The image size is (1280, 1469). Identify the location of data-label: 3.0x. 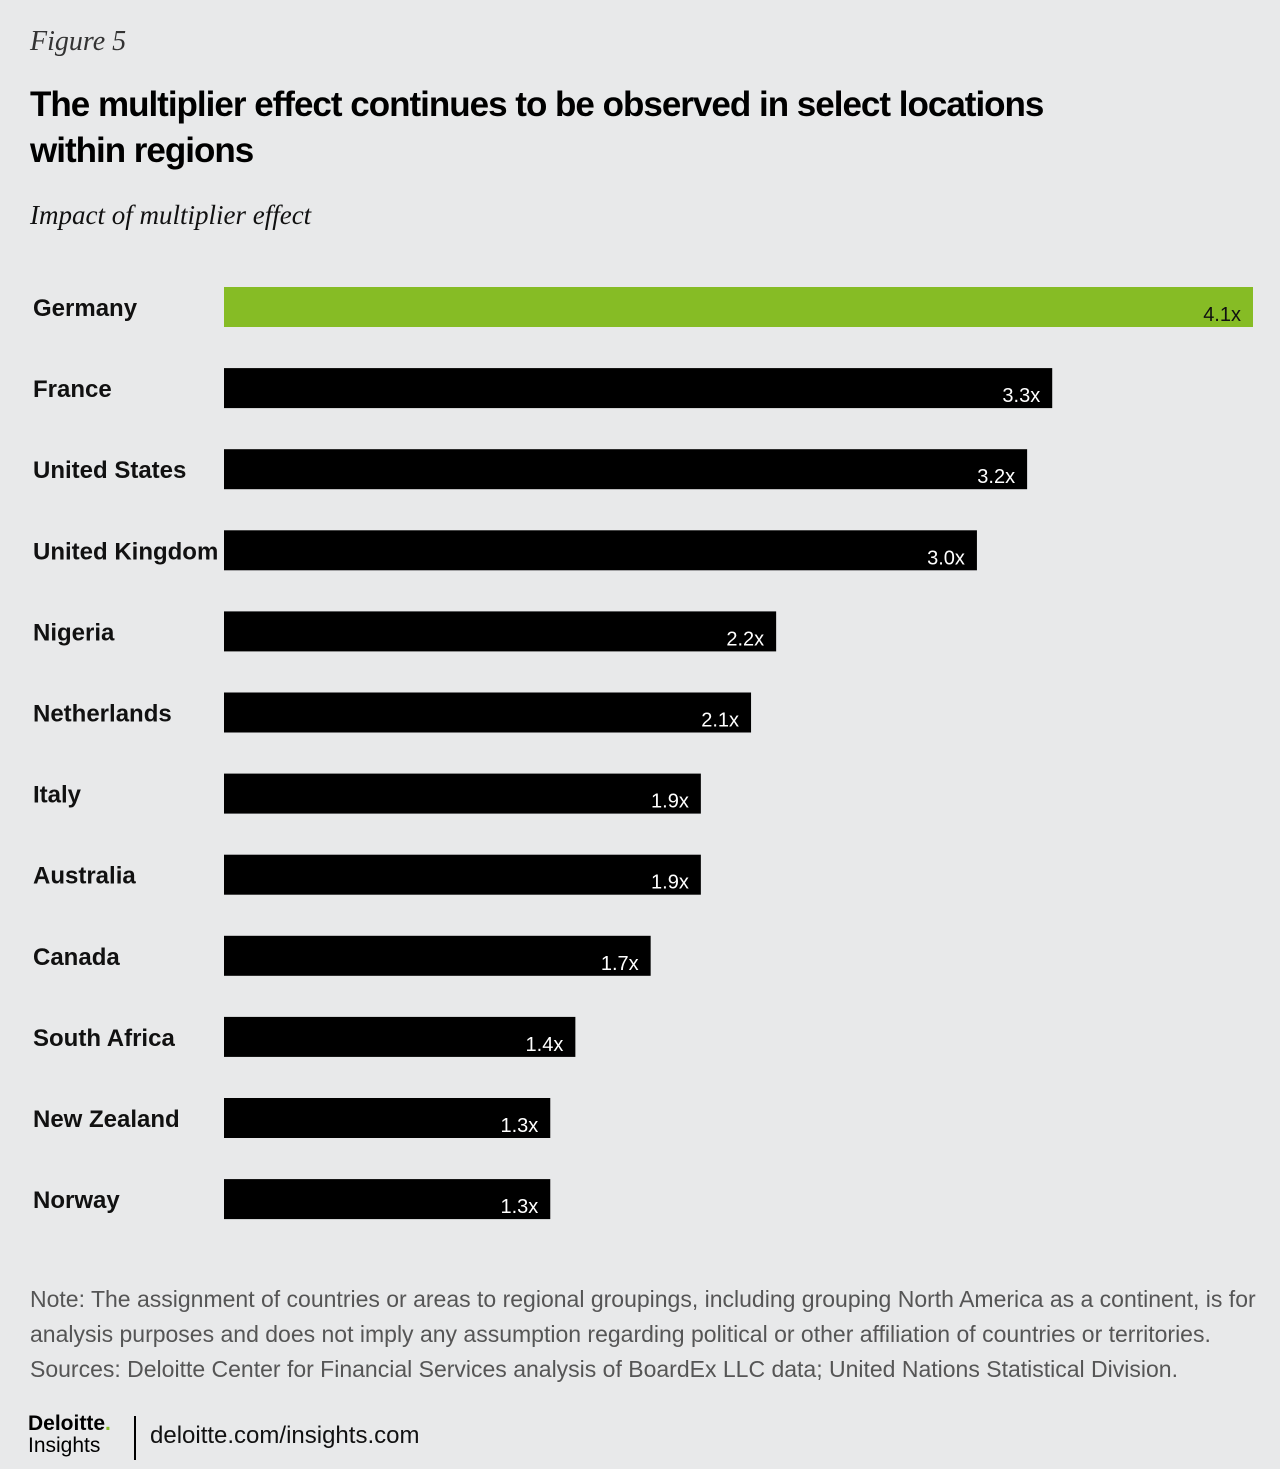
(946, 558).